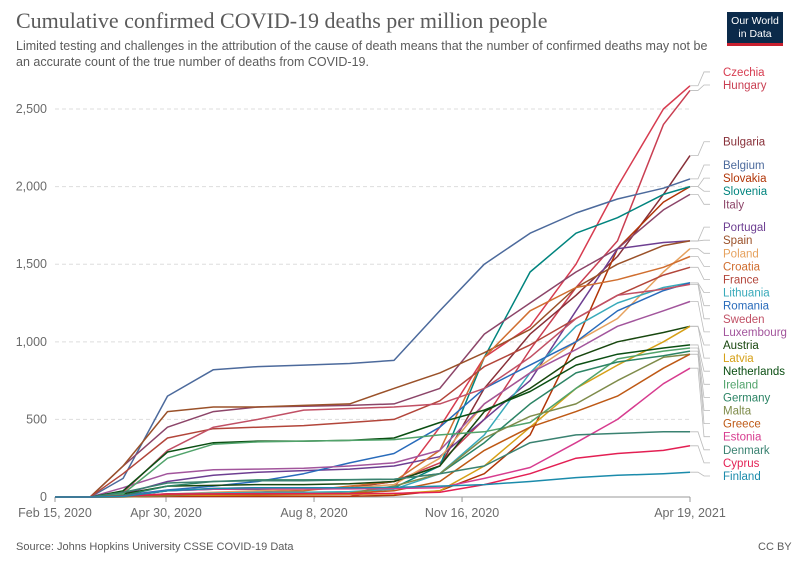 The image size is (800, 565). I want to click on series-label-netherlands: Netherlands, so click(754, 372).